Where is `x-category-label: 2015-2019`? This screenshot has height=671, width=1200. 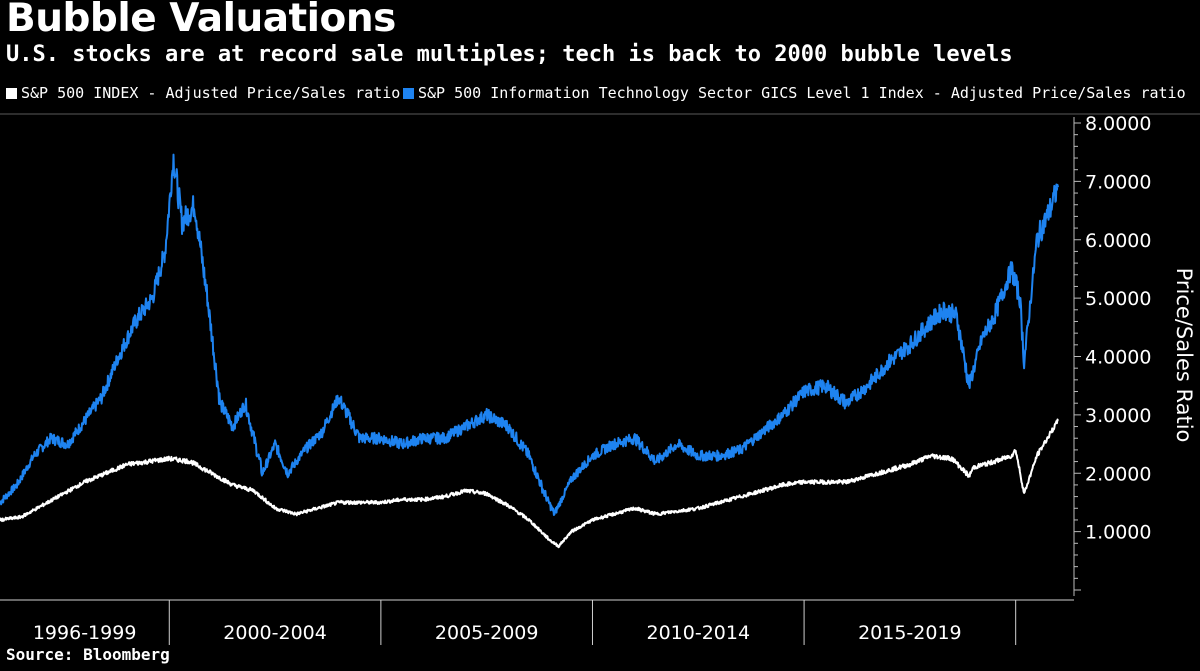
x-category-label: 2015-2019 is located at coordinates (910, 633).